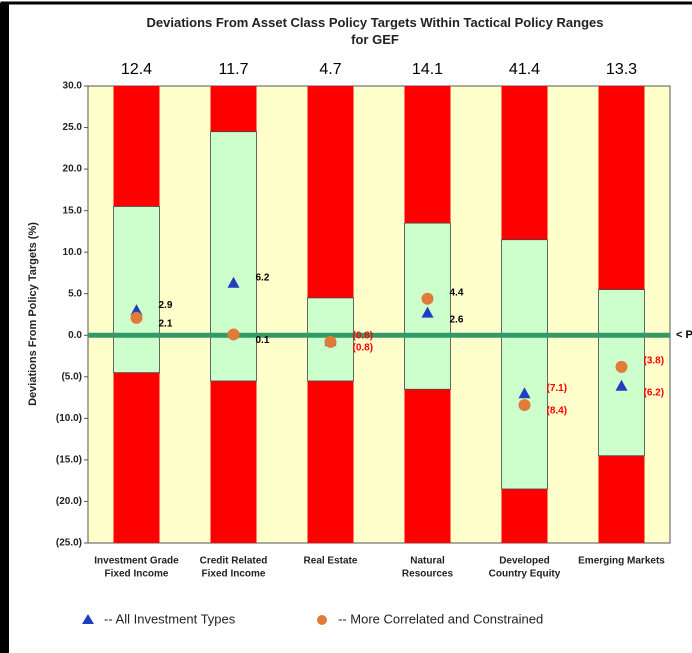 The width and height of the screenshot is (692, 653). I want to click on top-value: 41.4, so click(524, 69).